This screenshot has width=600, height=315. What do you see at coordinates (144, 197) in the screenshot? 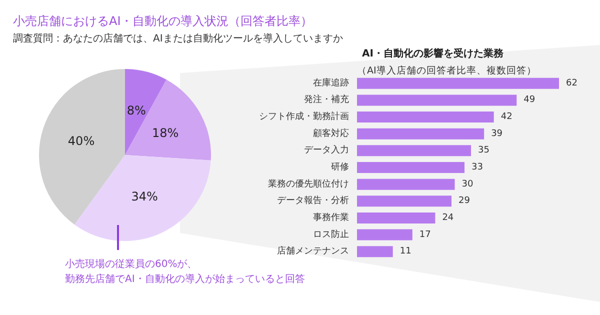
I see `data-label: 34%` at bounding box center [144, 197].